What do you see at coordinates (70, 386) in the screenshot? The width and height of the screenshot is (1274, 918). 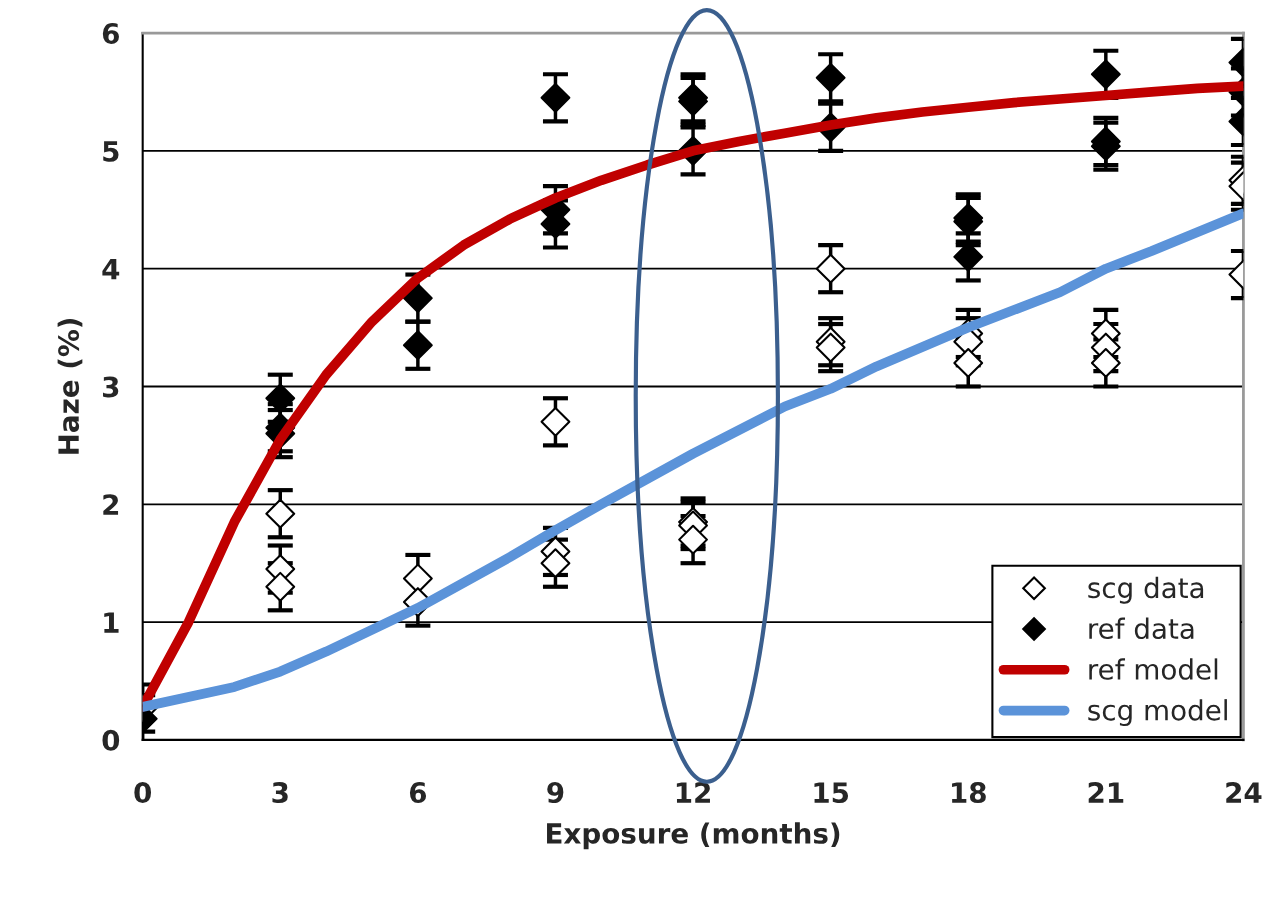 I see `y-axis-title: Haze (%)` at bounding box center [70, 386].